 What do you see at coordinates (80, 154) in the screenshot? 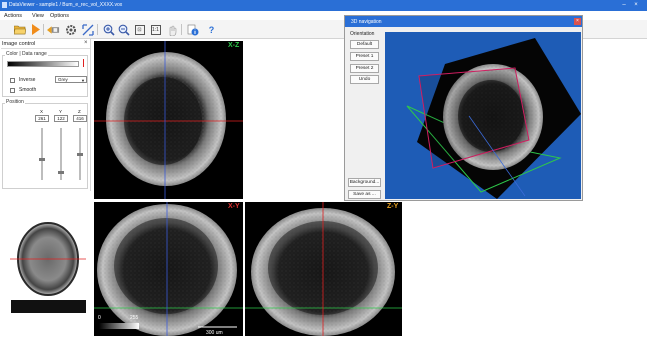
I see `slider-z-thumb` at bounding box center [80, 154].